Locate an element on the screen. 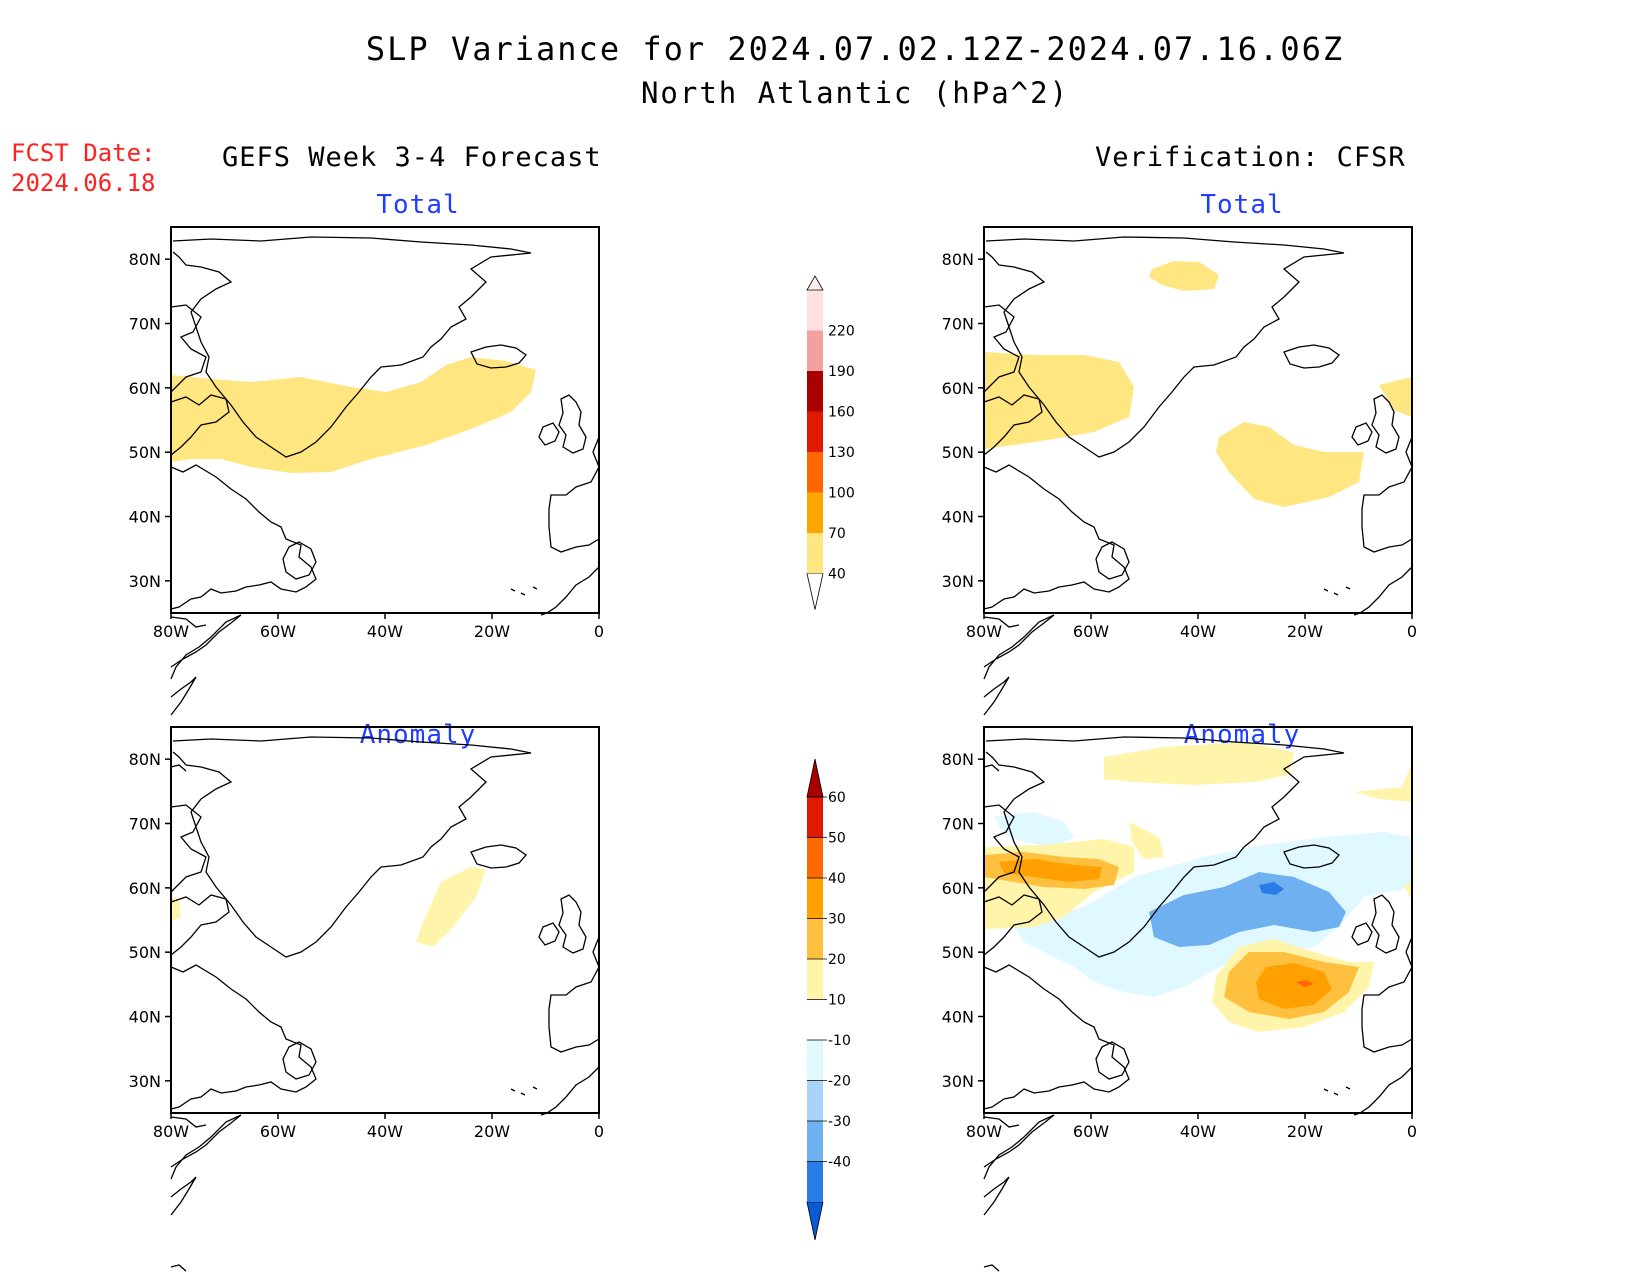 Image resolution: width=1650 pixels, height=1275 pixels. forecast-anomaly-lon-label: 0 is located at coordinates (599, 1131).